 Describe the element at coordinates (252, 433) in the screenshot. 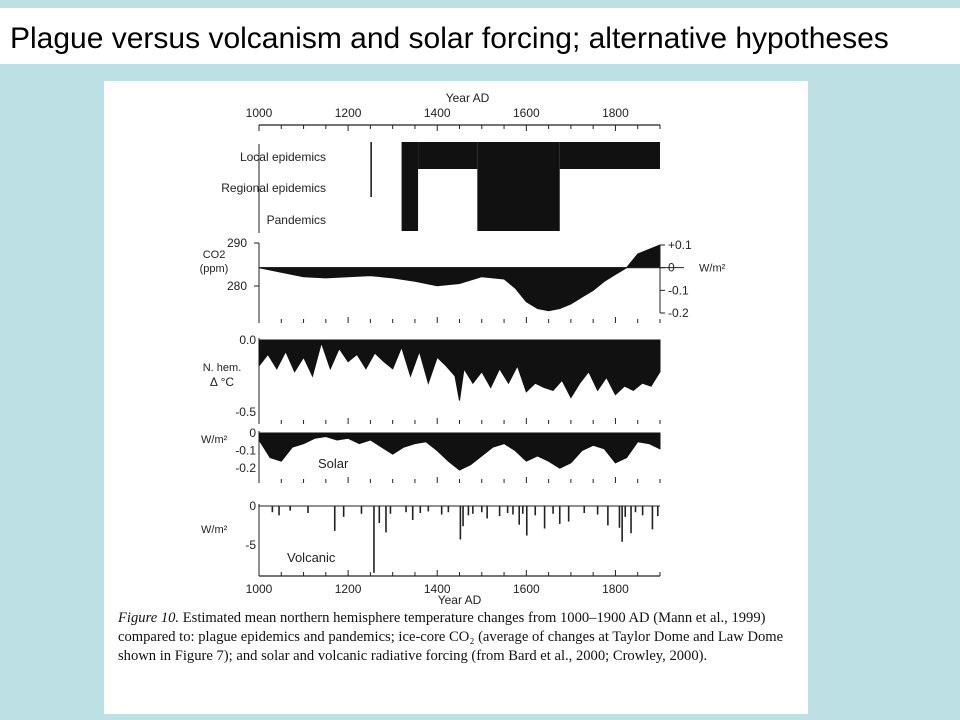

I see `solar-tick-label-0: 0` at that location.